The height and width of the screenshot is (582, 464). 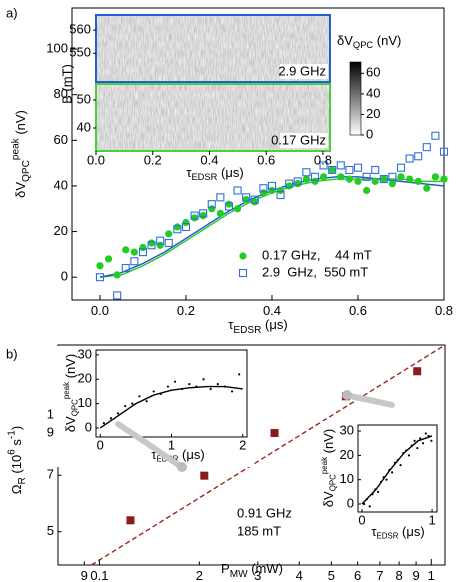 What do you see at coordinates (397, 468) in the screenshot?
I see `plot-frame` at bounding box center [397, 468].